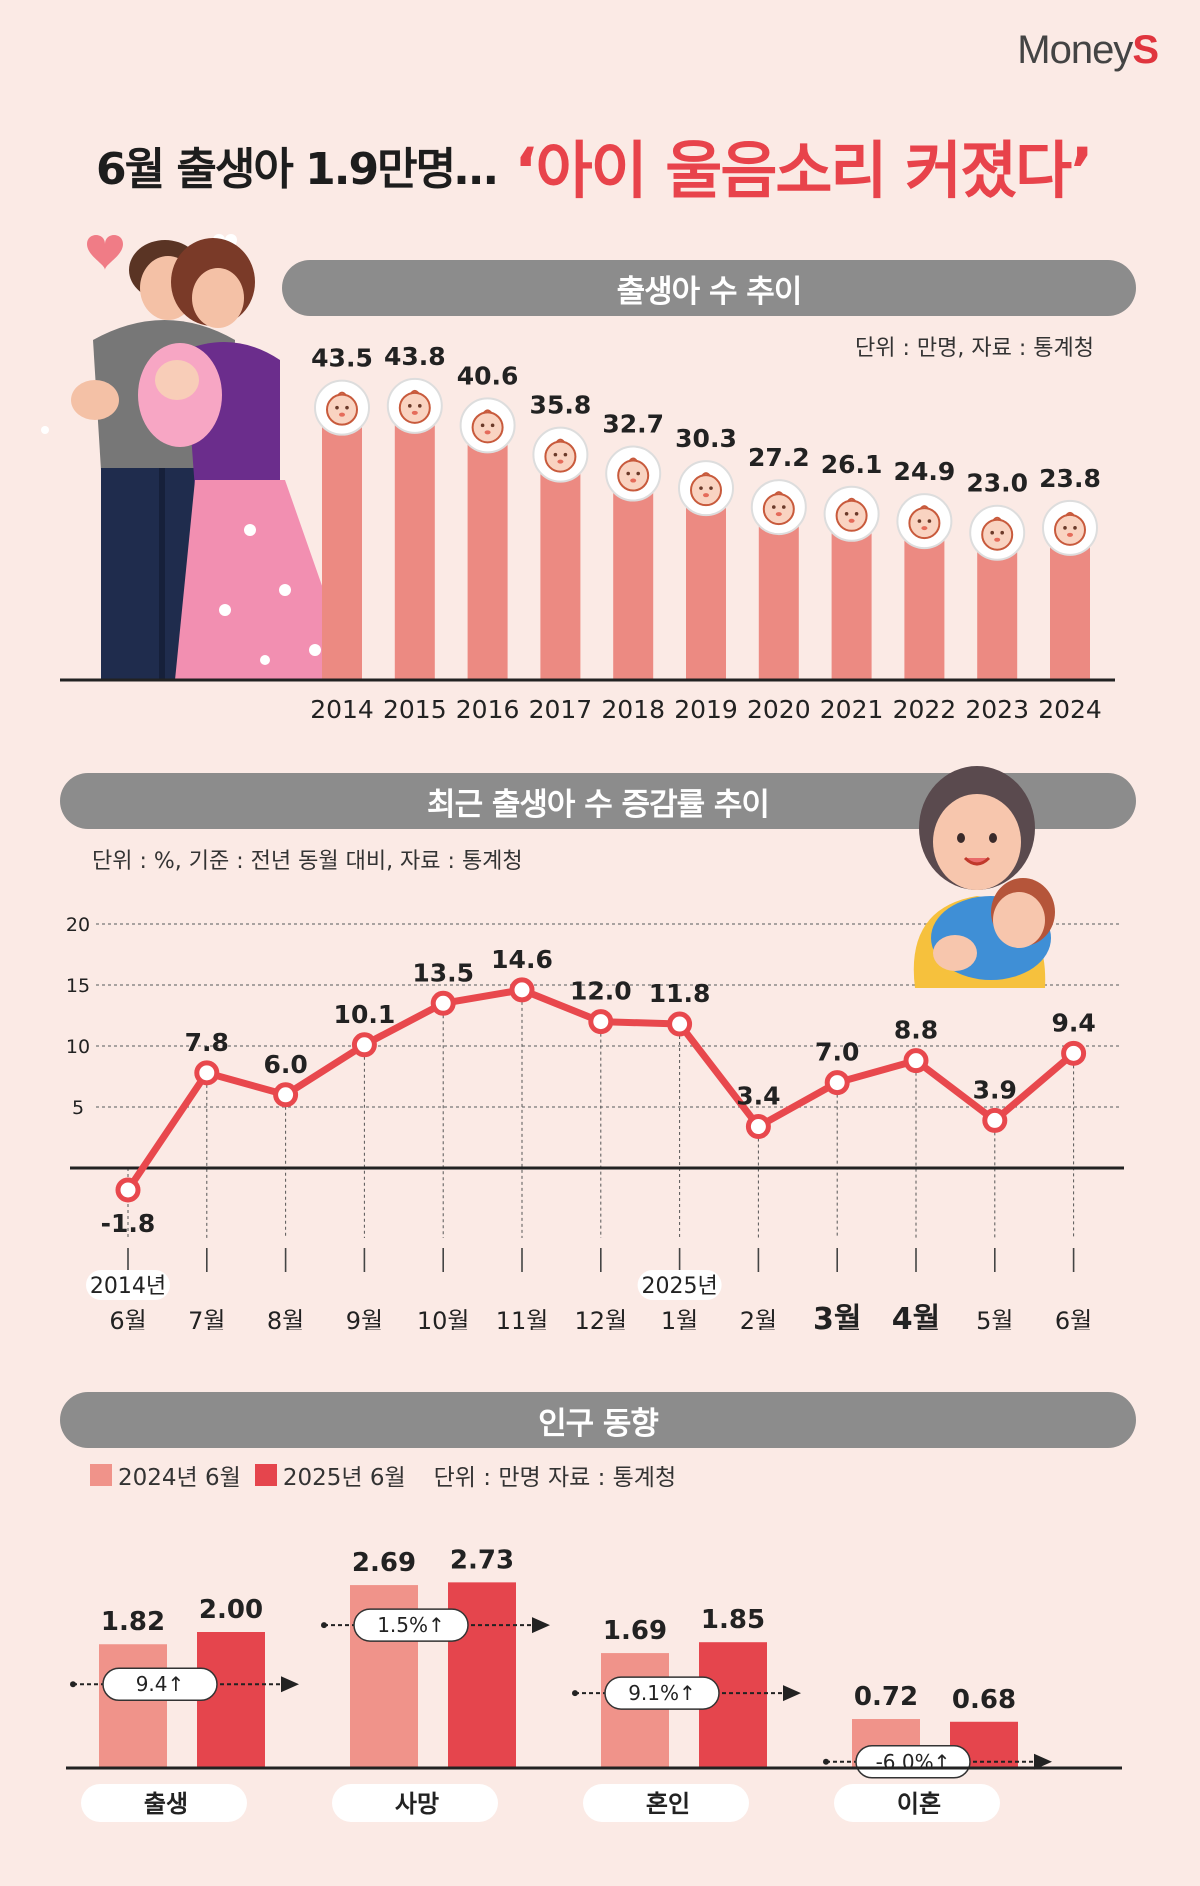  Describe the element at coordinates (365, 1014) in the screenshot. I see `data-label: 10.1` at that location.